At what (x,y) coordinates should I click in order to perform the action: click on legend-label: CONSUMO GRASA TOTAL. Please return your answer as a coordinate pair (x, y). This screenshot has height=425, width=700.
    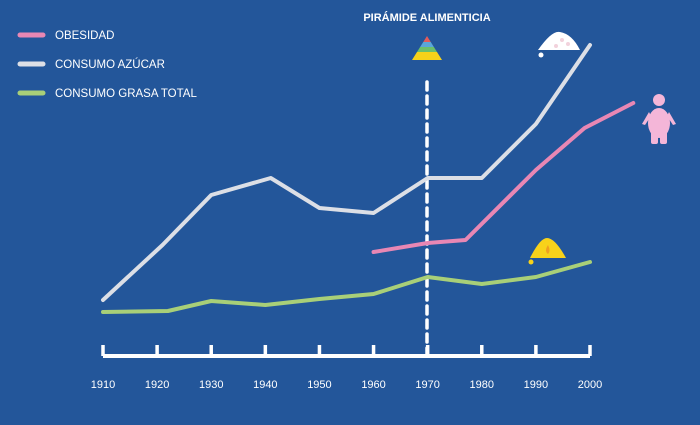
    Looking at the image, I should click on (126, 94).